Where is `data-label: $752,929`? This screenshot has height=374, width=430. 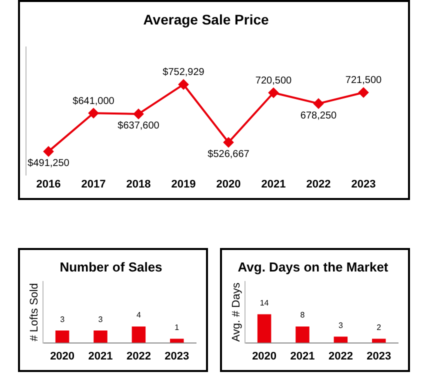
data-label: $752,929 is located at coordinates (183, 72).